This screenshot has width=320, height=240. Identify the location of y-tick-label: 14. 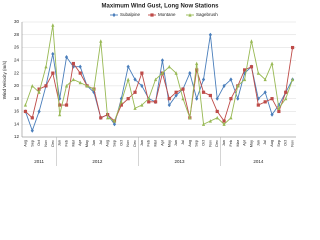
(17, 123).